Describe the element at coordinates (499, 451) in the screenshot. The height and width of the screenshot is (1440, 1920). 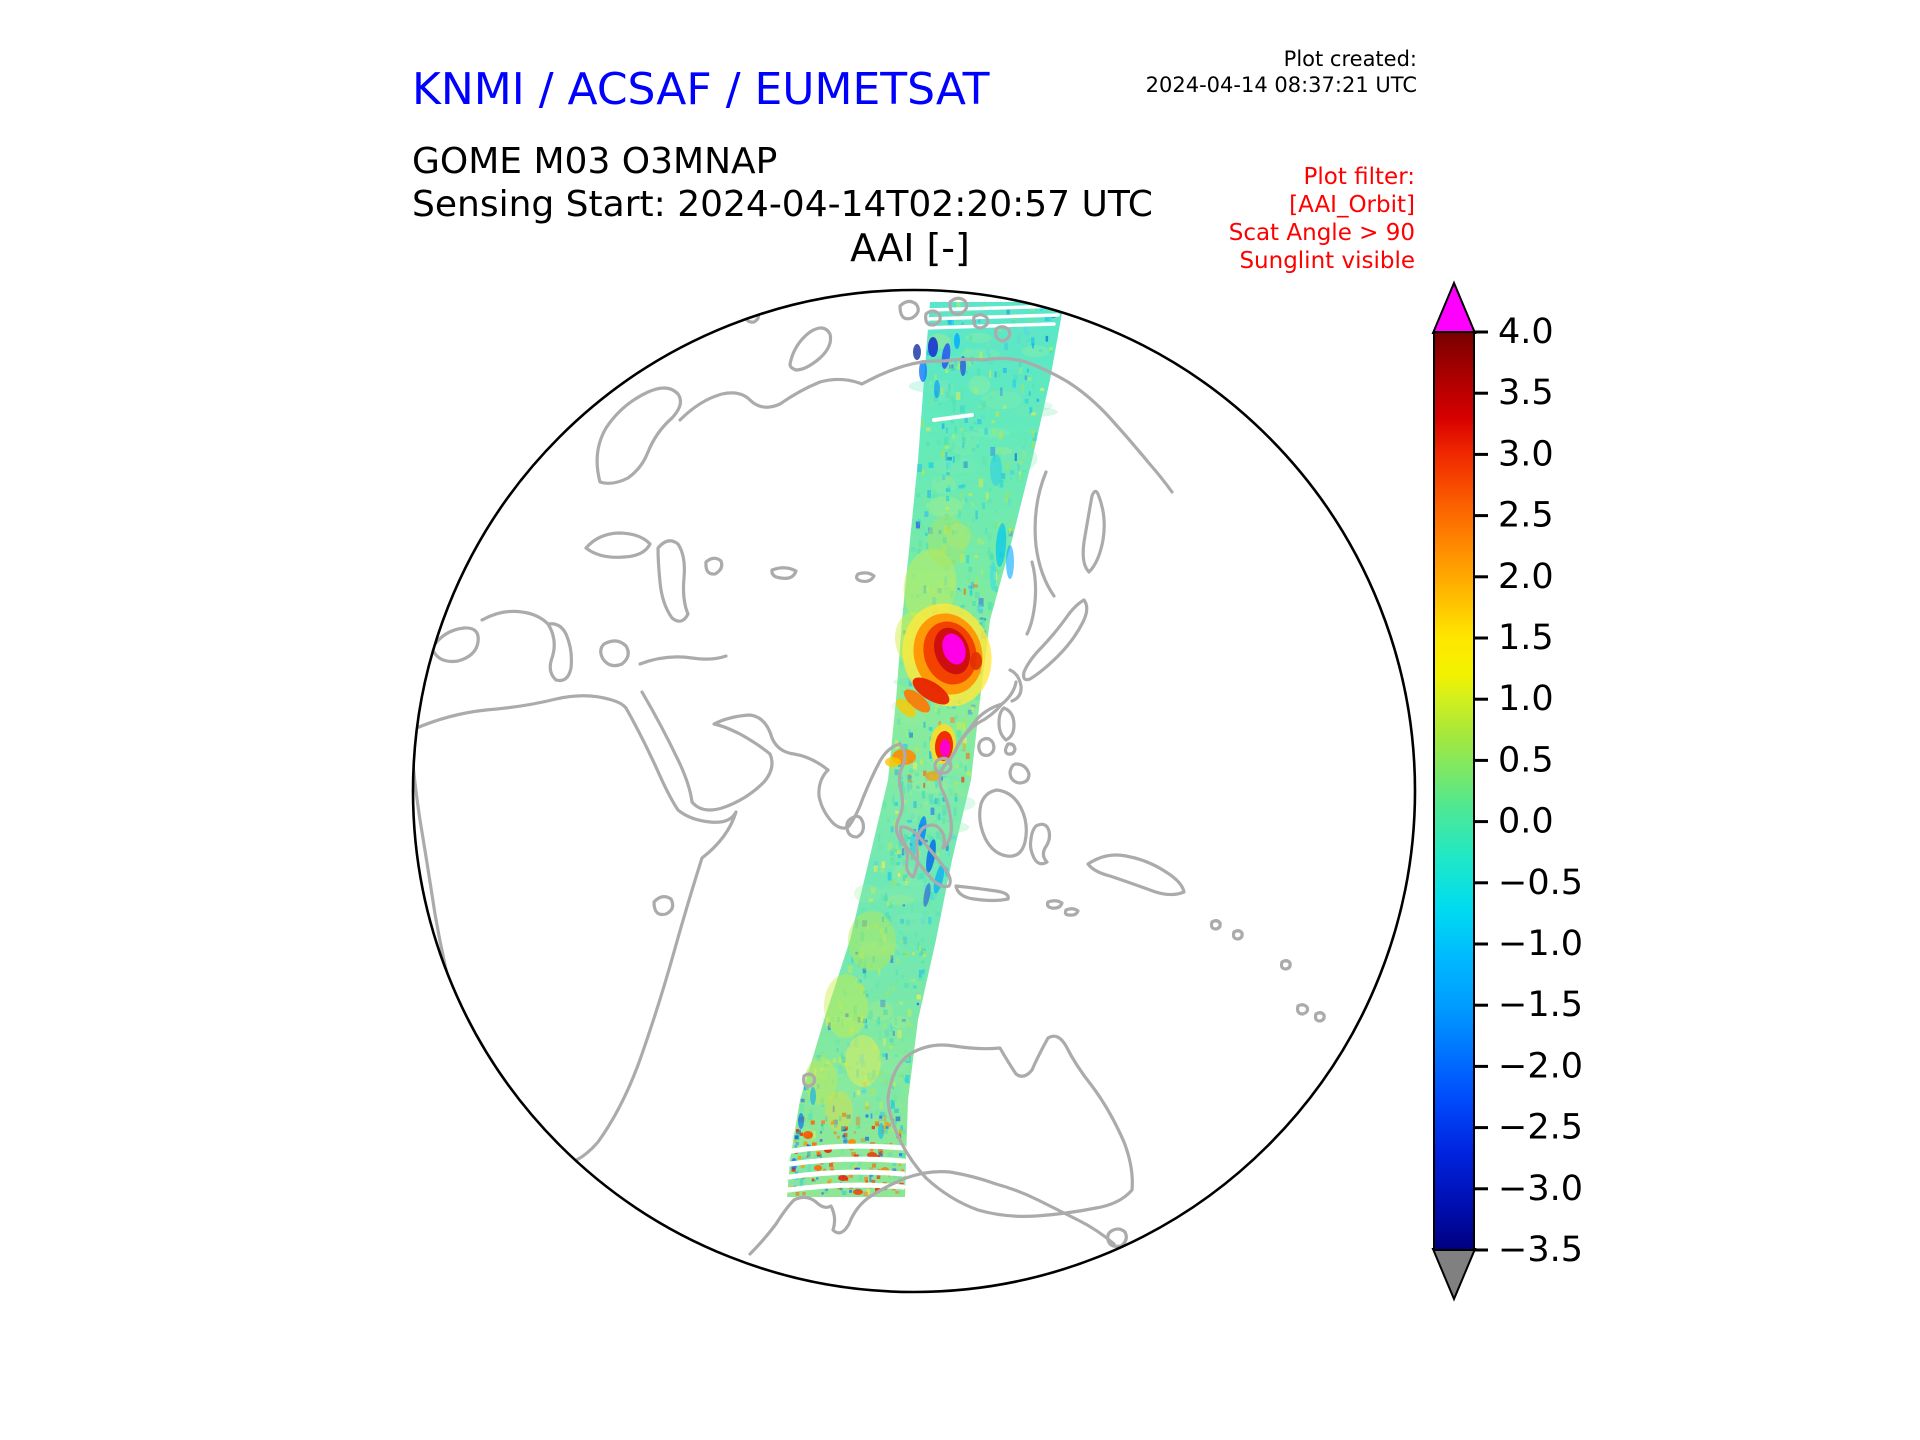
I see `coastline-europe-uk` at that location.